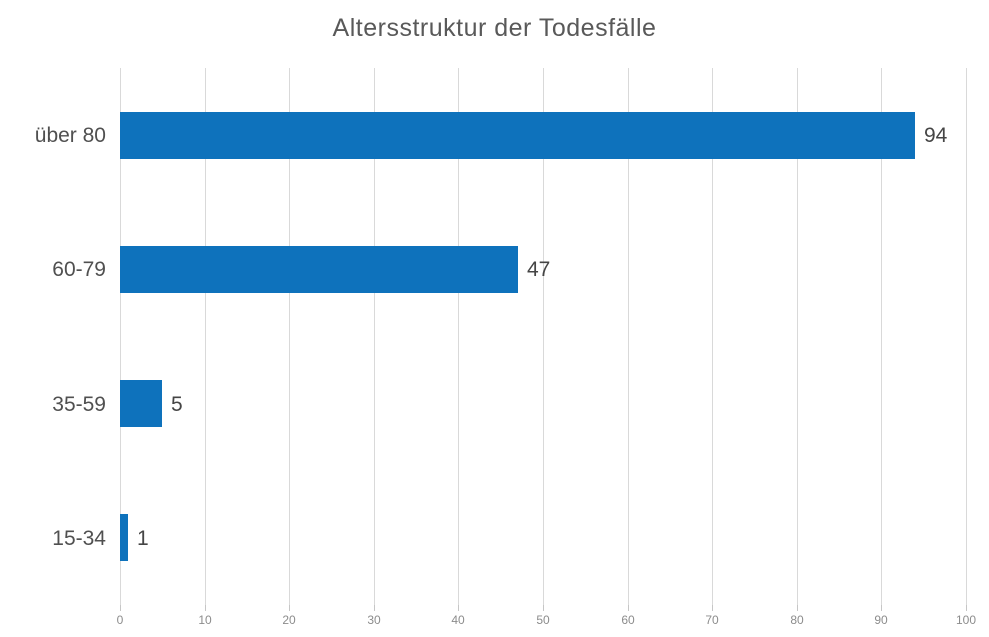 This screenshot has width=989, height=637. Describe the element at coordinates (79, 269) in the screenshot. I see `category-label: 60-79` at that location.